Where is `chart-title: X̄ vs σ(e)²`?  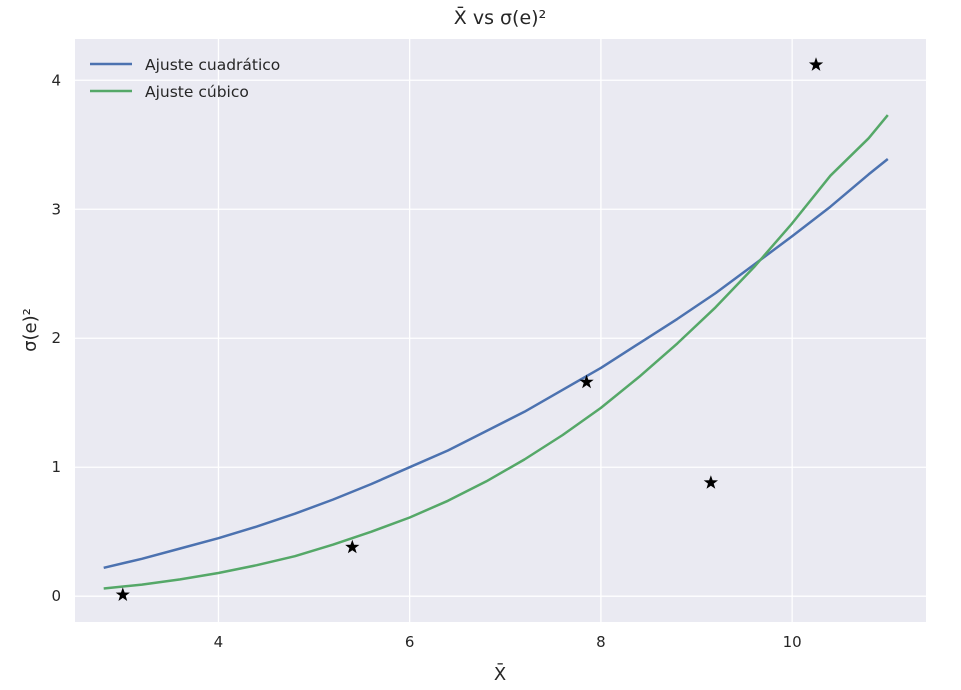
chart-title: X̄ vs σ(e)² is located at coordinates (500, 17).